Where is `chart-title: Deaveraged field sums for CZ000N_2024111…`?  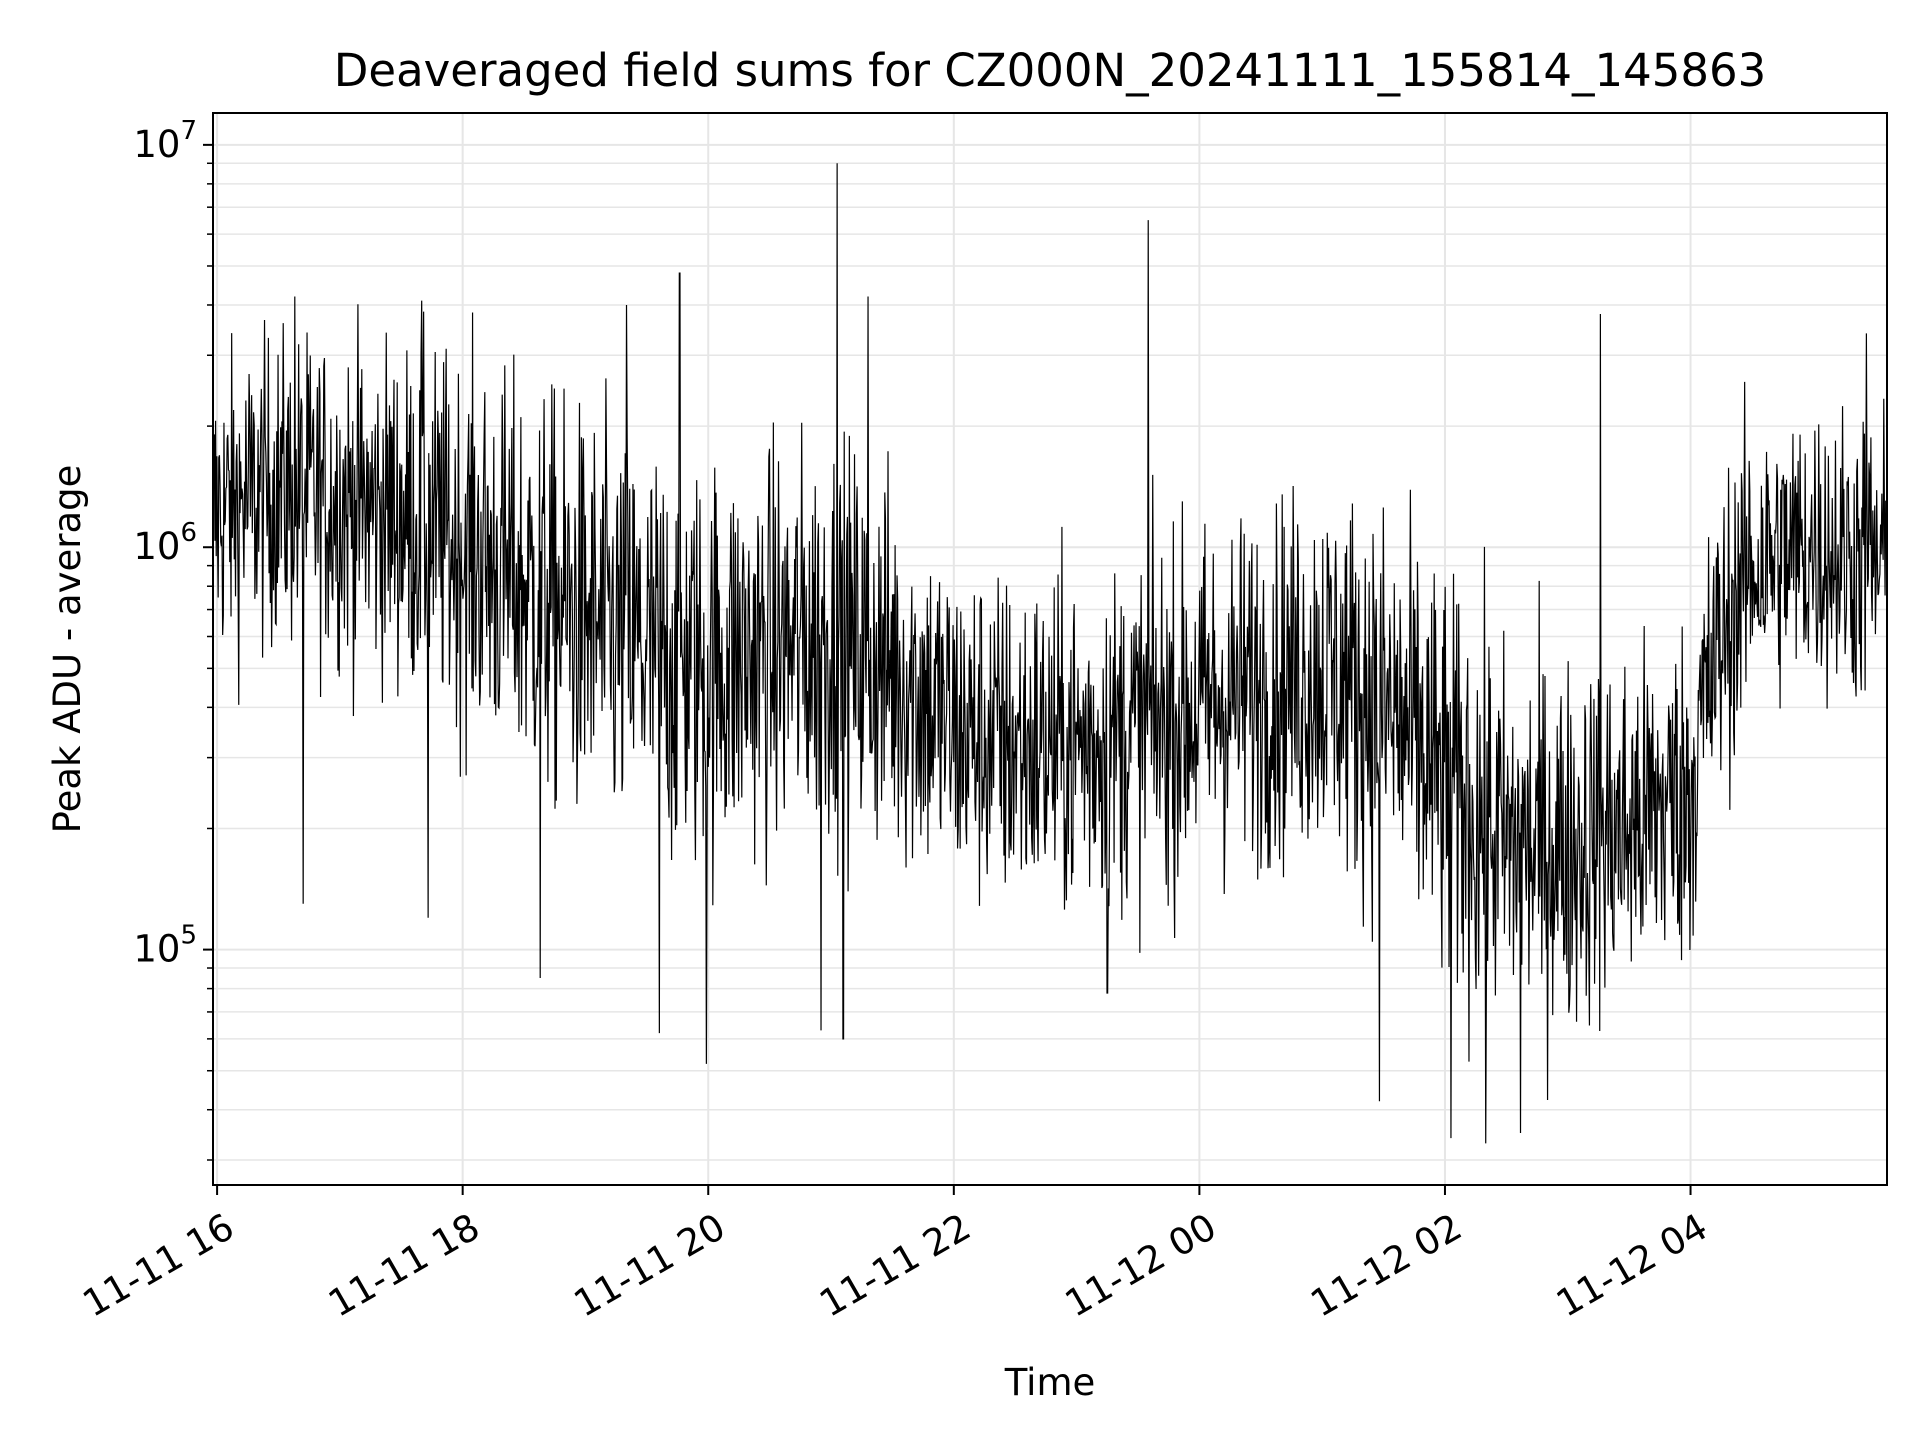 chart-title: Deaveraged field sums for CZ000N_2024111… is located at coordinates (1050, 70).